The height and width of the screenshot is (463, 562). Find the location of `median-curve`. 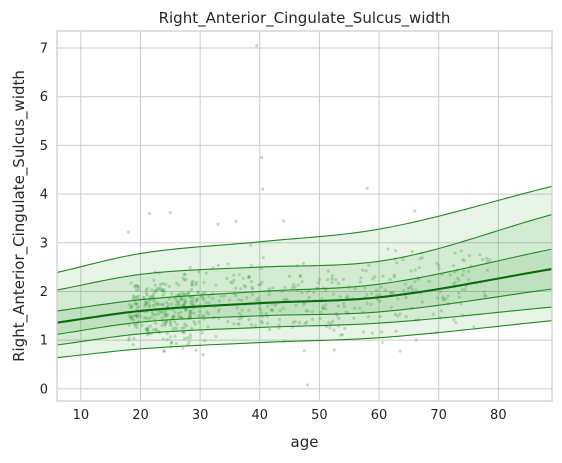

median-curve is located at coordinates (304, 296).